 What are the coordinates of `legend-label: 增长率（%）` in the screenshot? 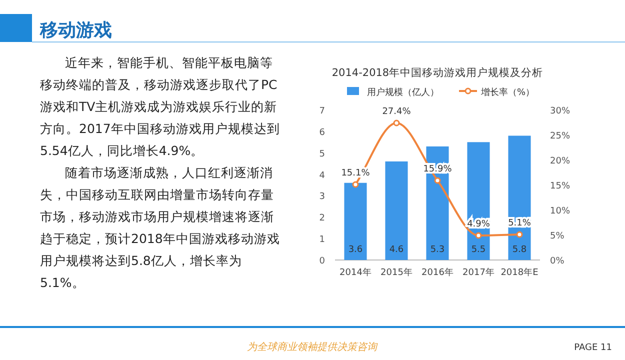 It's located at (507, 92).